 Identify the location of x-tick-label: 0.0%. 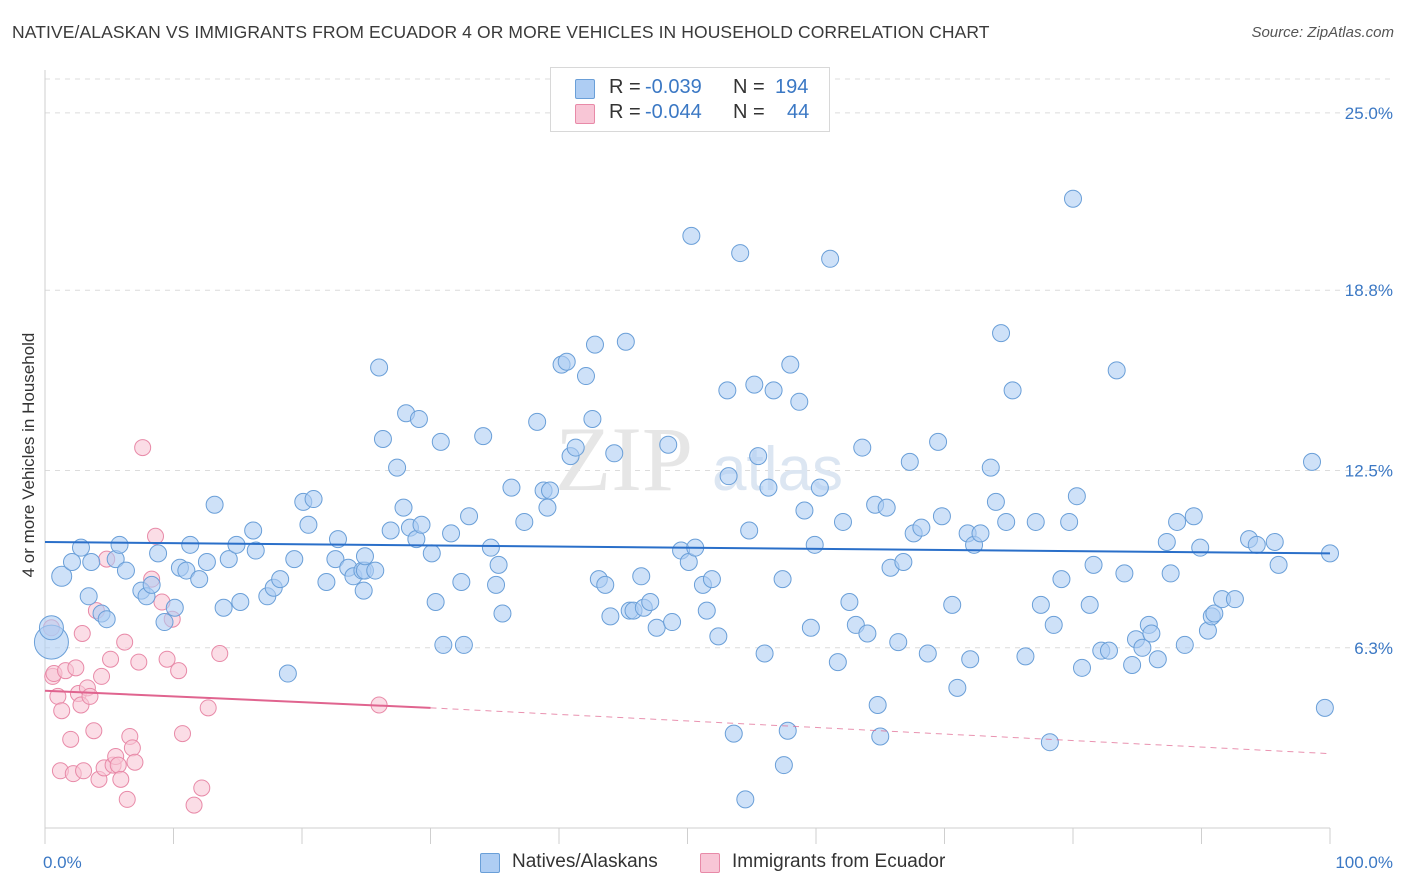
(62, 862).